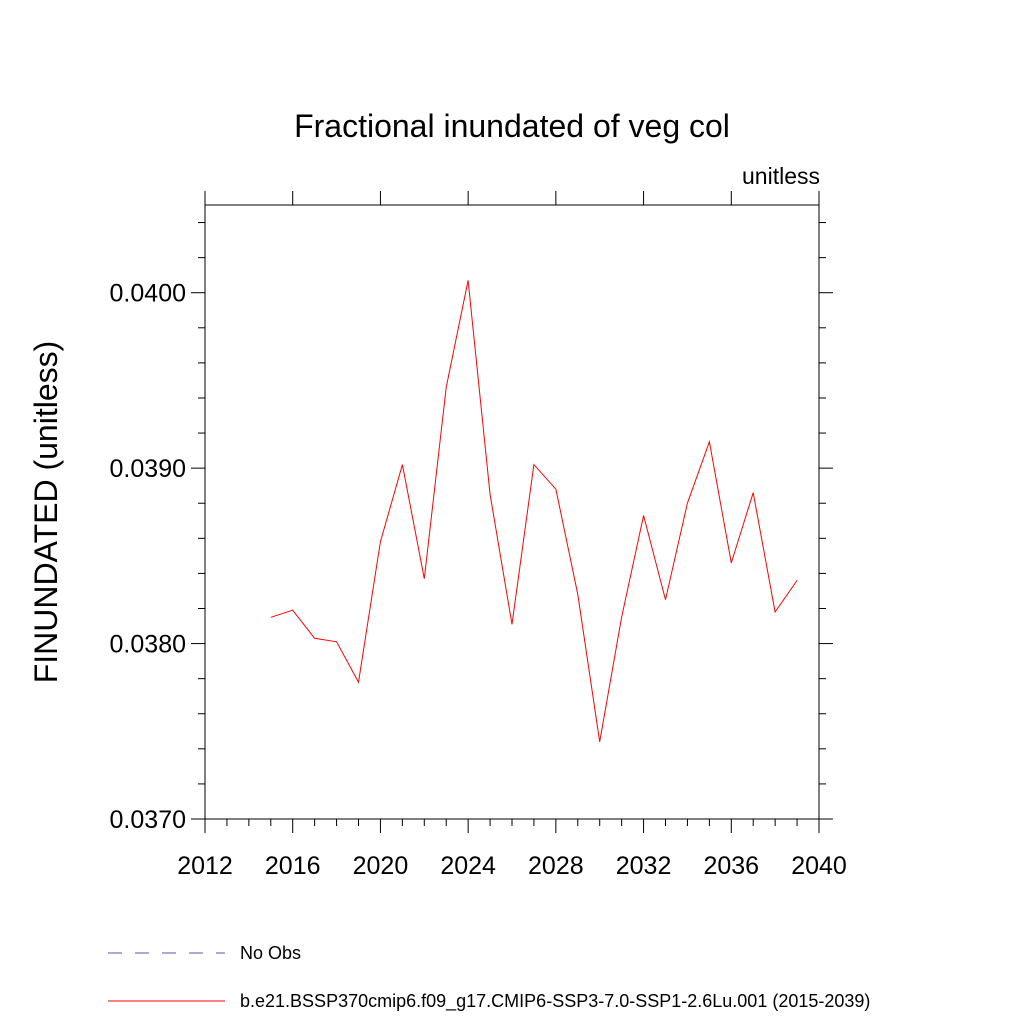  Describe the element at coordinates (46, 512) in the screenshot. I see `y-axis-label: FINUNDATED (unitless)` at that location.